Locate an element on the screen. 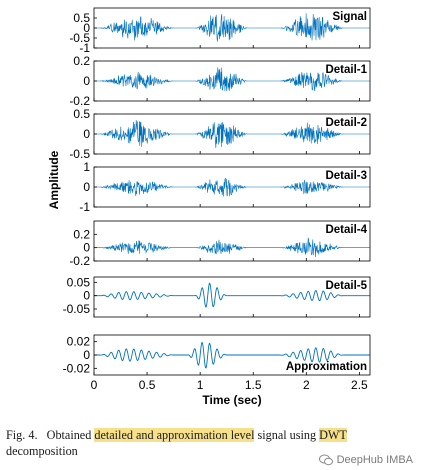 The image size is (423, 470). y-axis-label: Amplitude is located at coordinates (54, 179).